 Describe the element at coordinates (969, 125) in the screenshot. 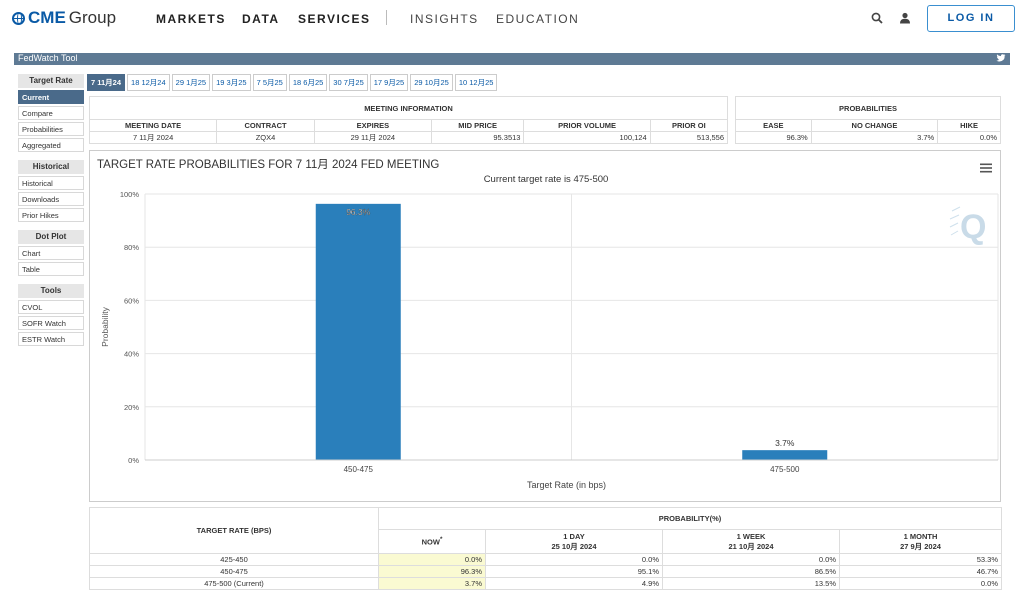

I see `col-head: HIKE` at that location.